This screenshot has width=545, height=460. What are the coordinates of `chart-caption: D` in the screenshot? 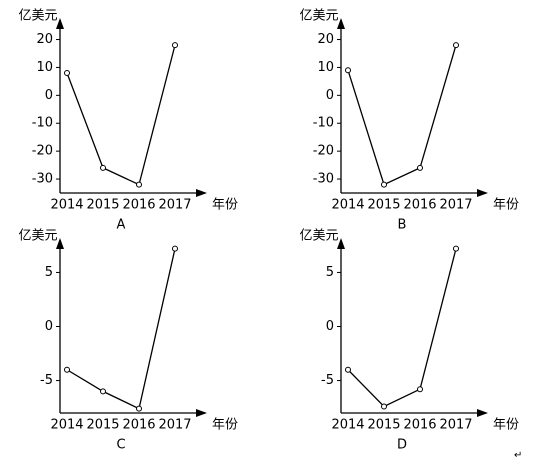 It's located at (402, 445).